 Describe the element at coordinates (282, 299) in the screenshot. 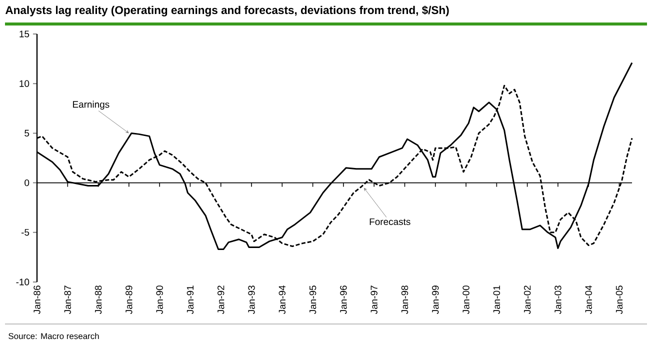

I see `x-tick-label: Jan-94` at that location.